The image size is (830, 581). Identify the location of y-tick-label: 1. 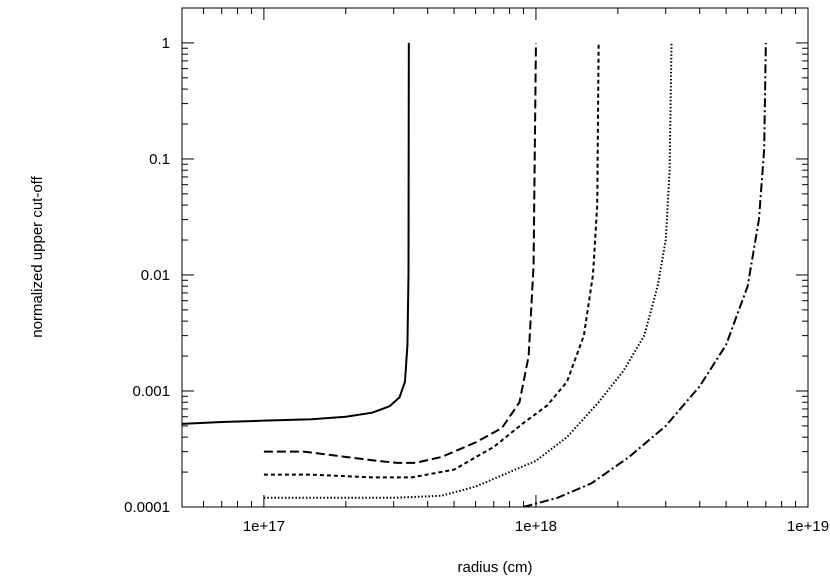
(166, 43).